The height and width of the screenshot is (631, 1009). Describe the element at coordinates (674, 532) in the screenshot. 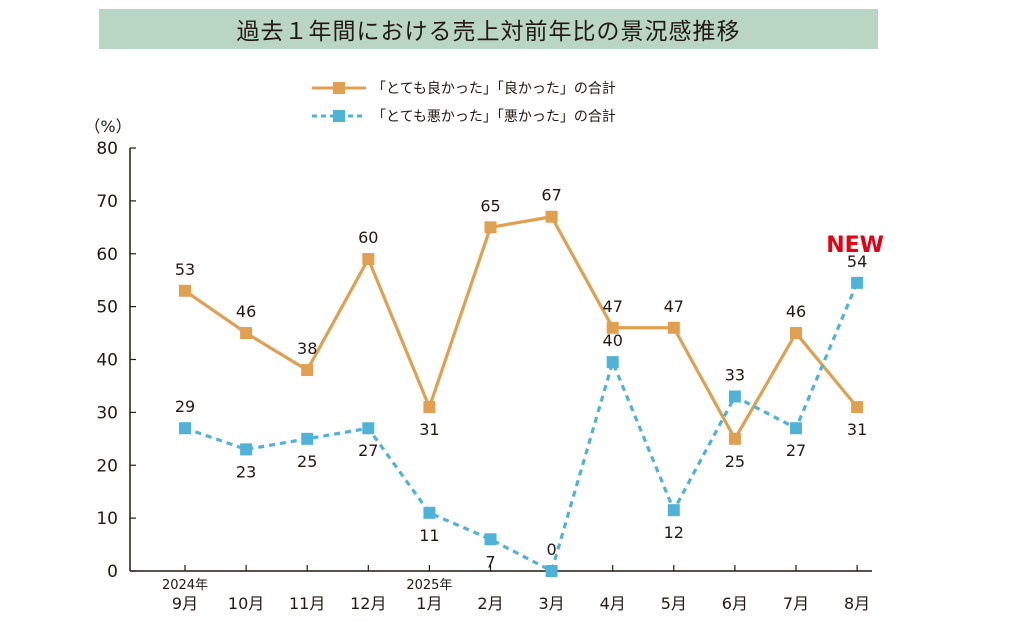

I see `data-label: 12` at that location.